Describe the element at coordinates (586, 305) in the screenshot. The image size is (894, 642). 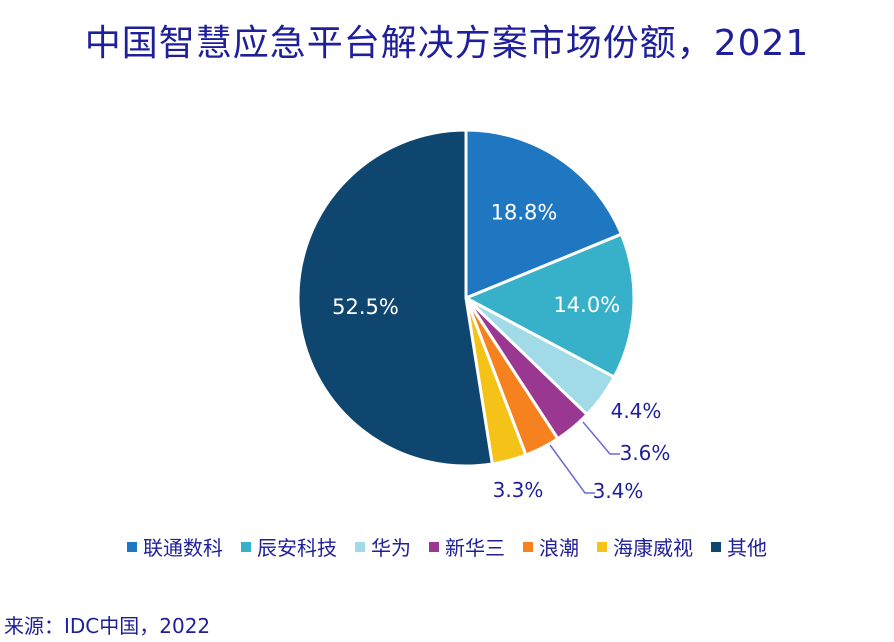
I see `data-label: 14.0%` at that location.